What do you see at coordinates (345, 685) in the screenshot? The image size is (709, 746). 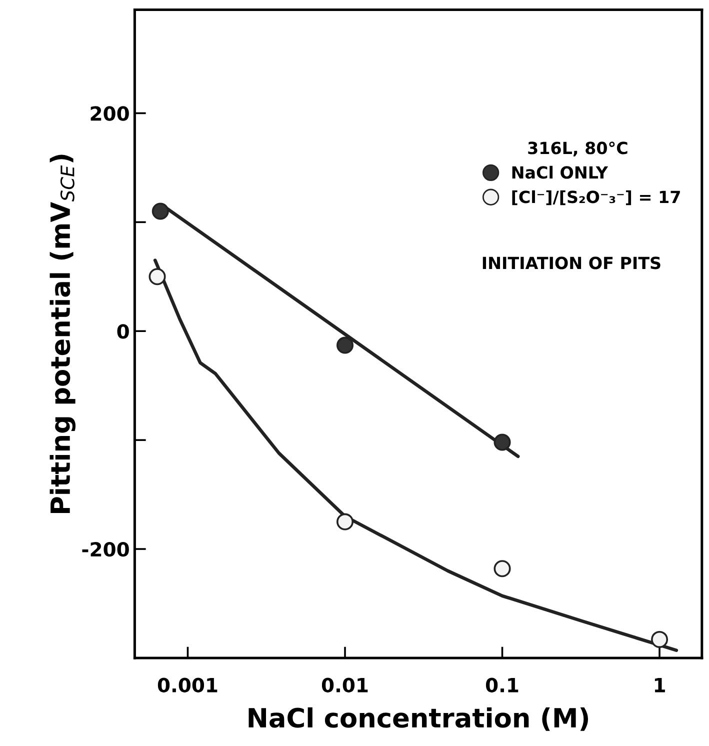 I see `x-tick-label: 0.01` at bounding box center [345, 685].